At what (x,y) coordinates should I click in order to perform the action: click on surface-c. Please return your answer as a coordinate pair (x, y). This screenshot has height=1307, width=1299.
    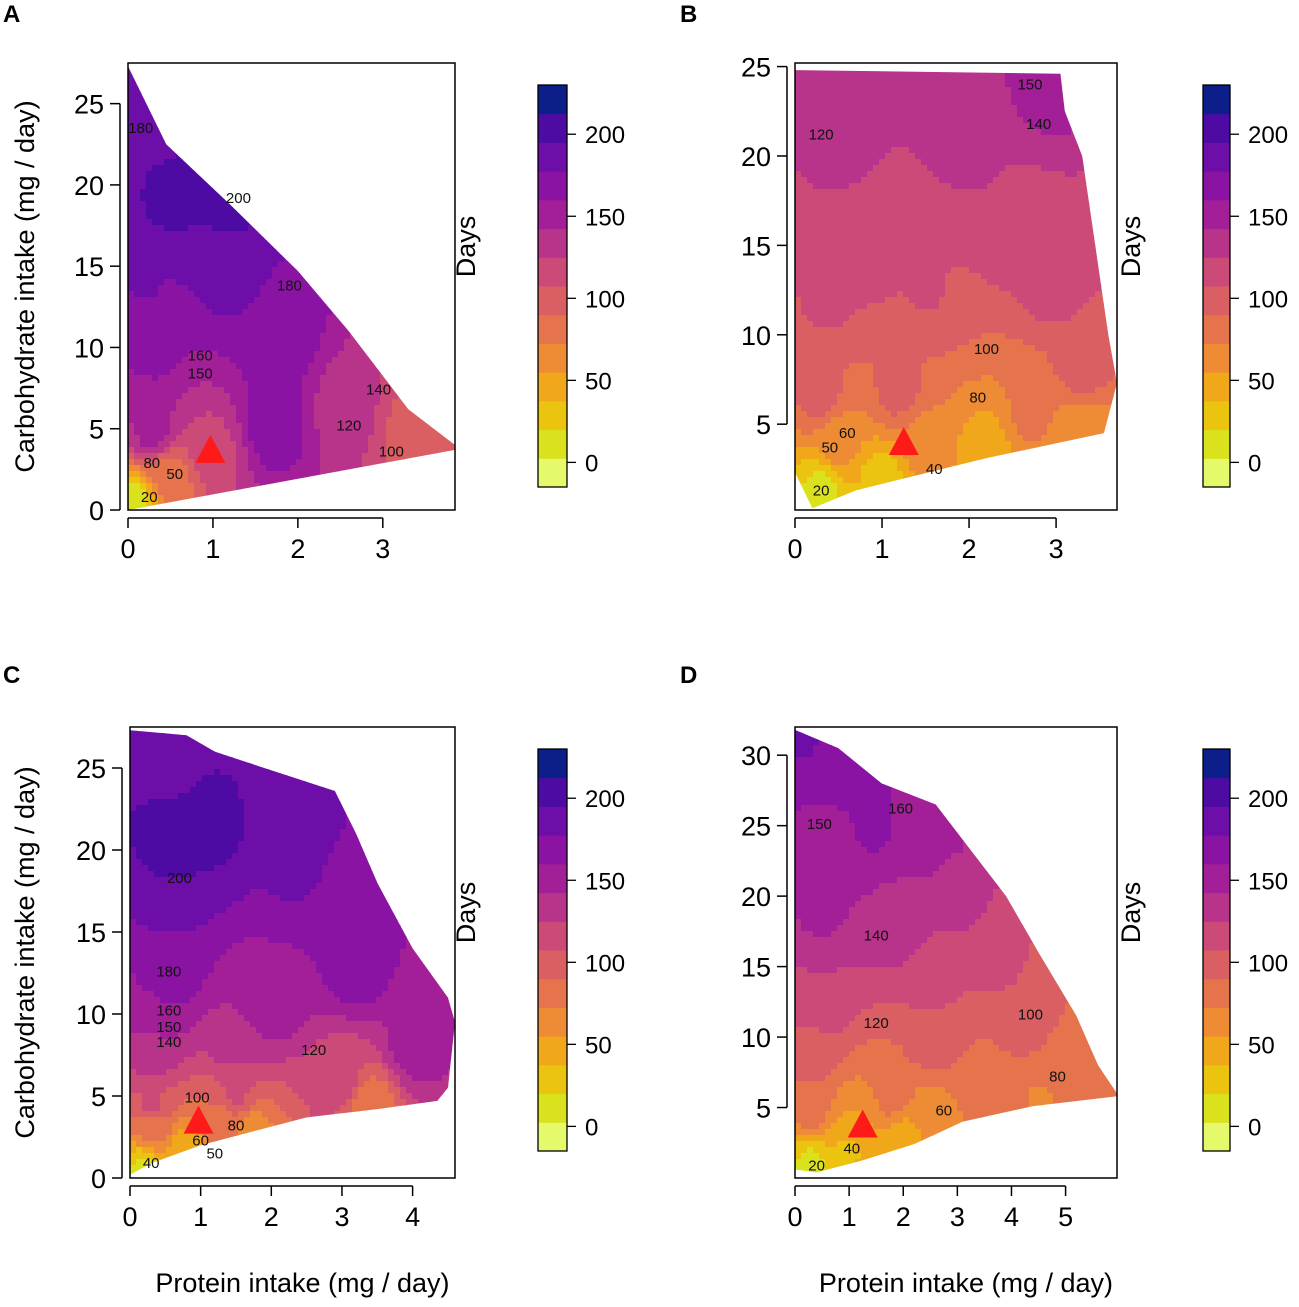
    Looking at the image, I should click on (292, 952).